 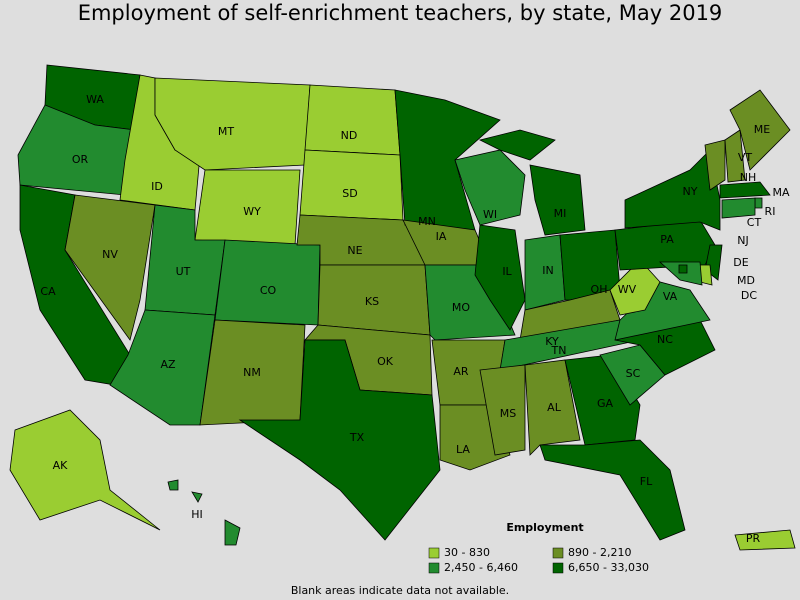 What do you see at coordinates (690, 191) in the screenshot?
I see `state-label: NY` at bounding box center [690, 191].